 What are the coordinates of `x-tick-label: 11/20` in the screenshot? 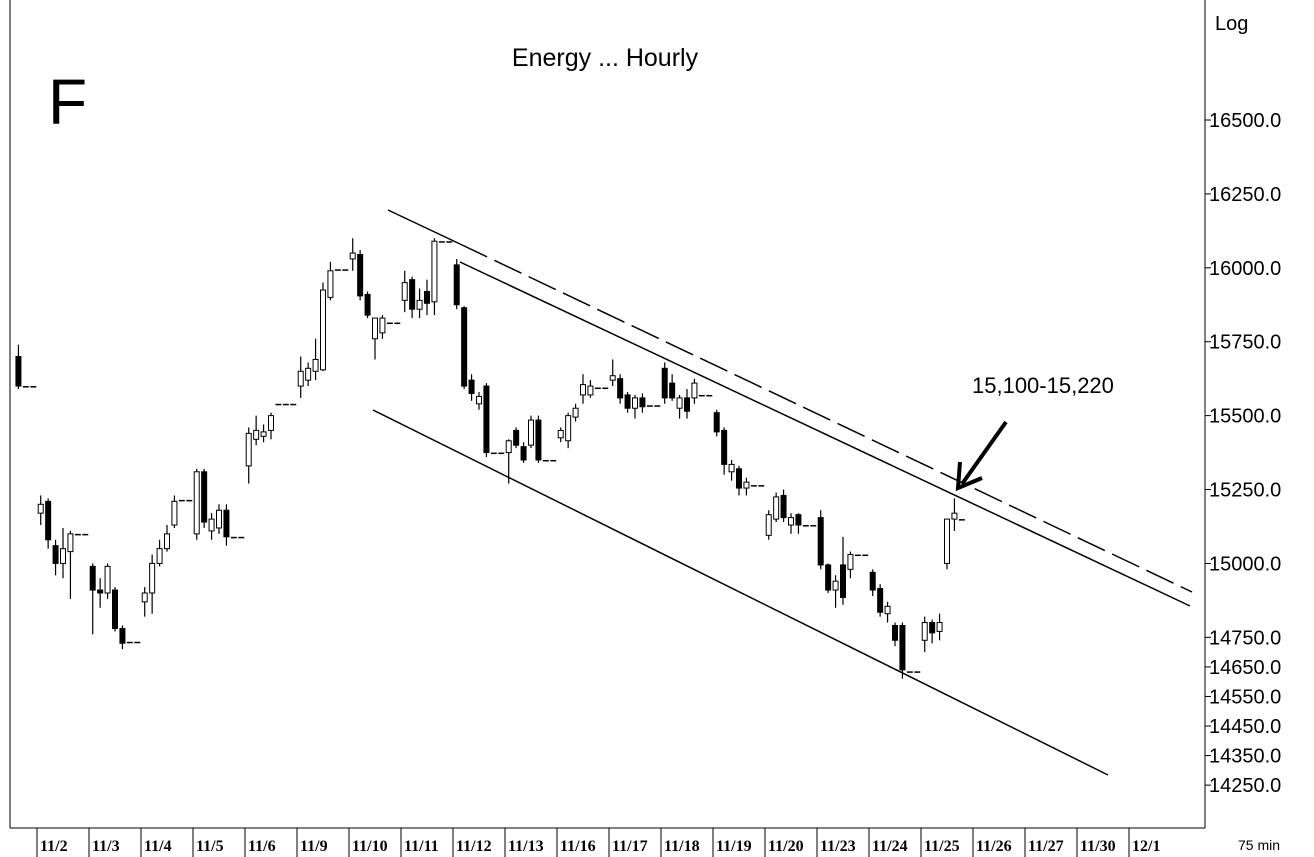 It's located at (786, 846).